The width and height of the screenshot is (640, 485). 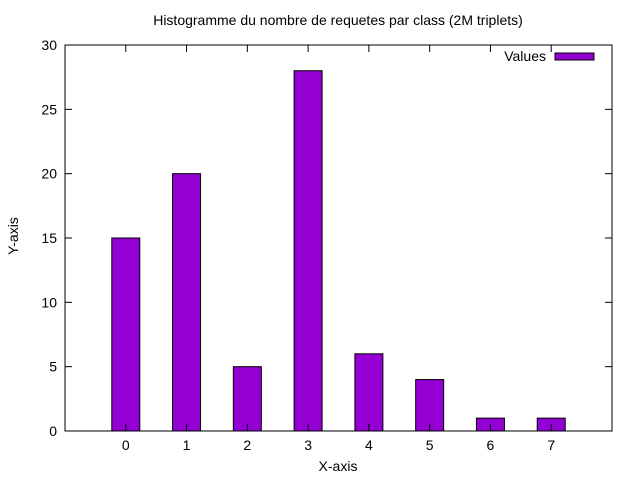 I want to click on x-tick-label-4: 4, so click(x=369, y=445).